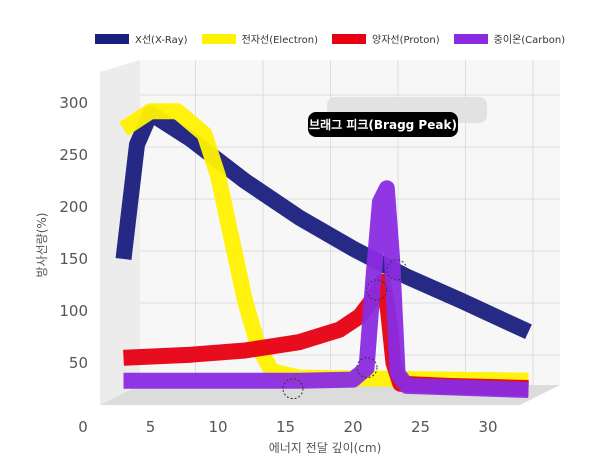 This screenshot has width=600, height=464. What do you see at coordinates (325, 448) in the screenshot?
I see `x-axis-label: 에너지 전달 깊이(cm)` at bounding box center [325, 448].